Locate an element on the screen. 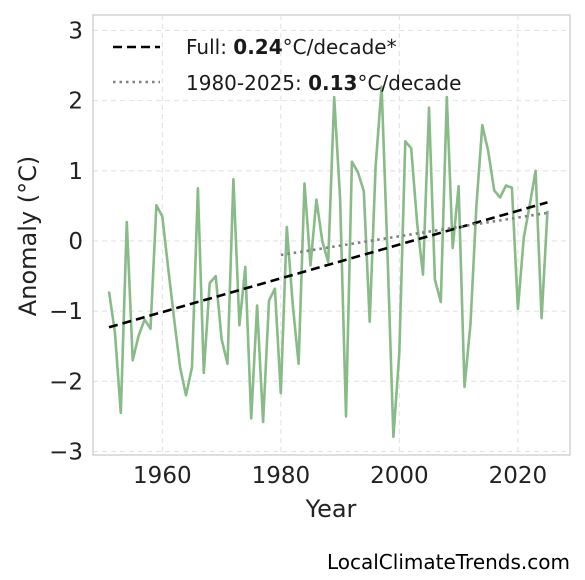  x-tick-label: 2020 is located at coordinates (518, 476).